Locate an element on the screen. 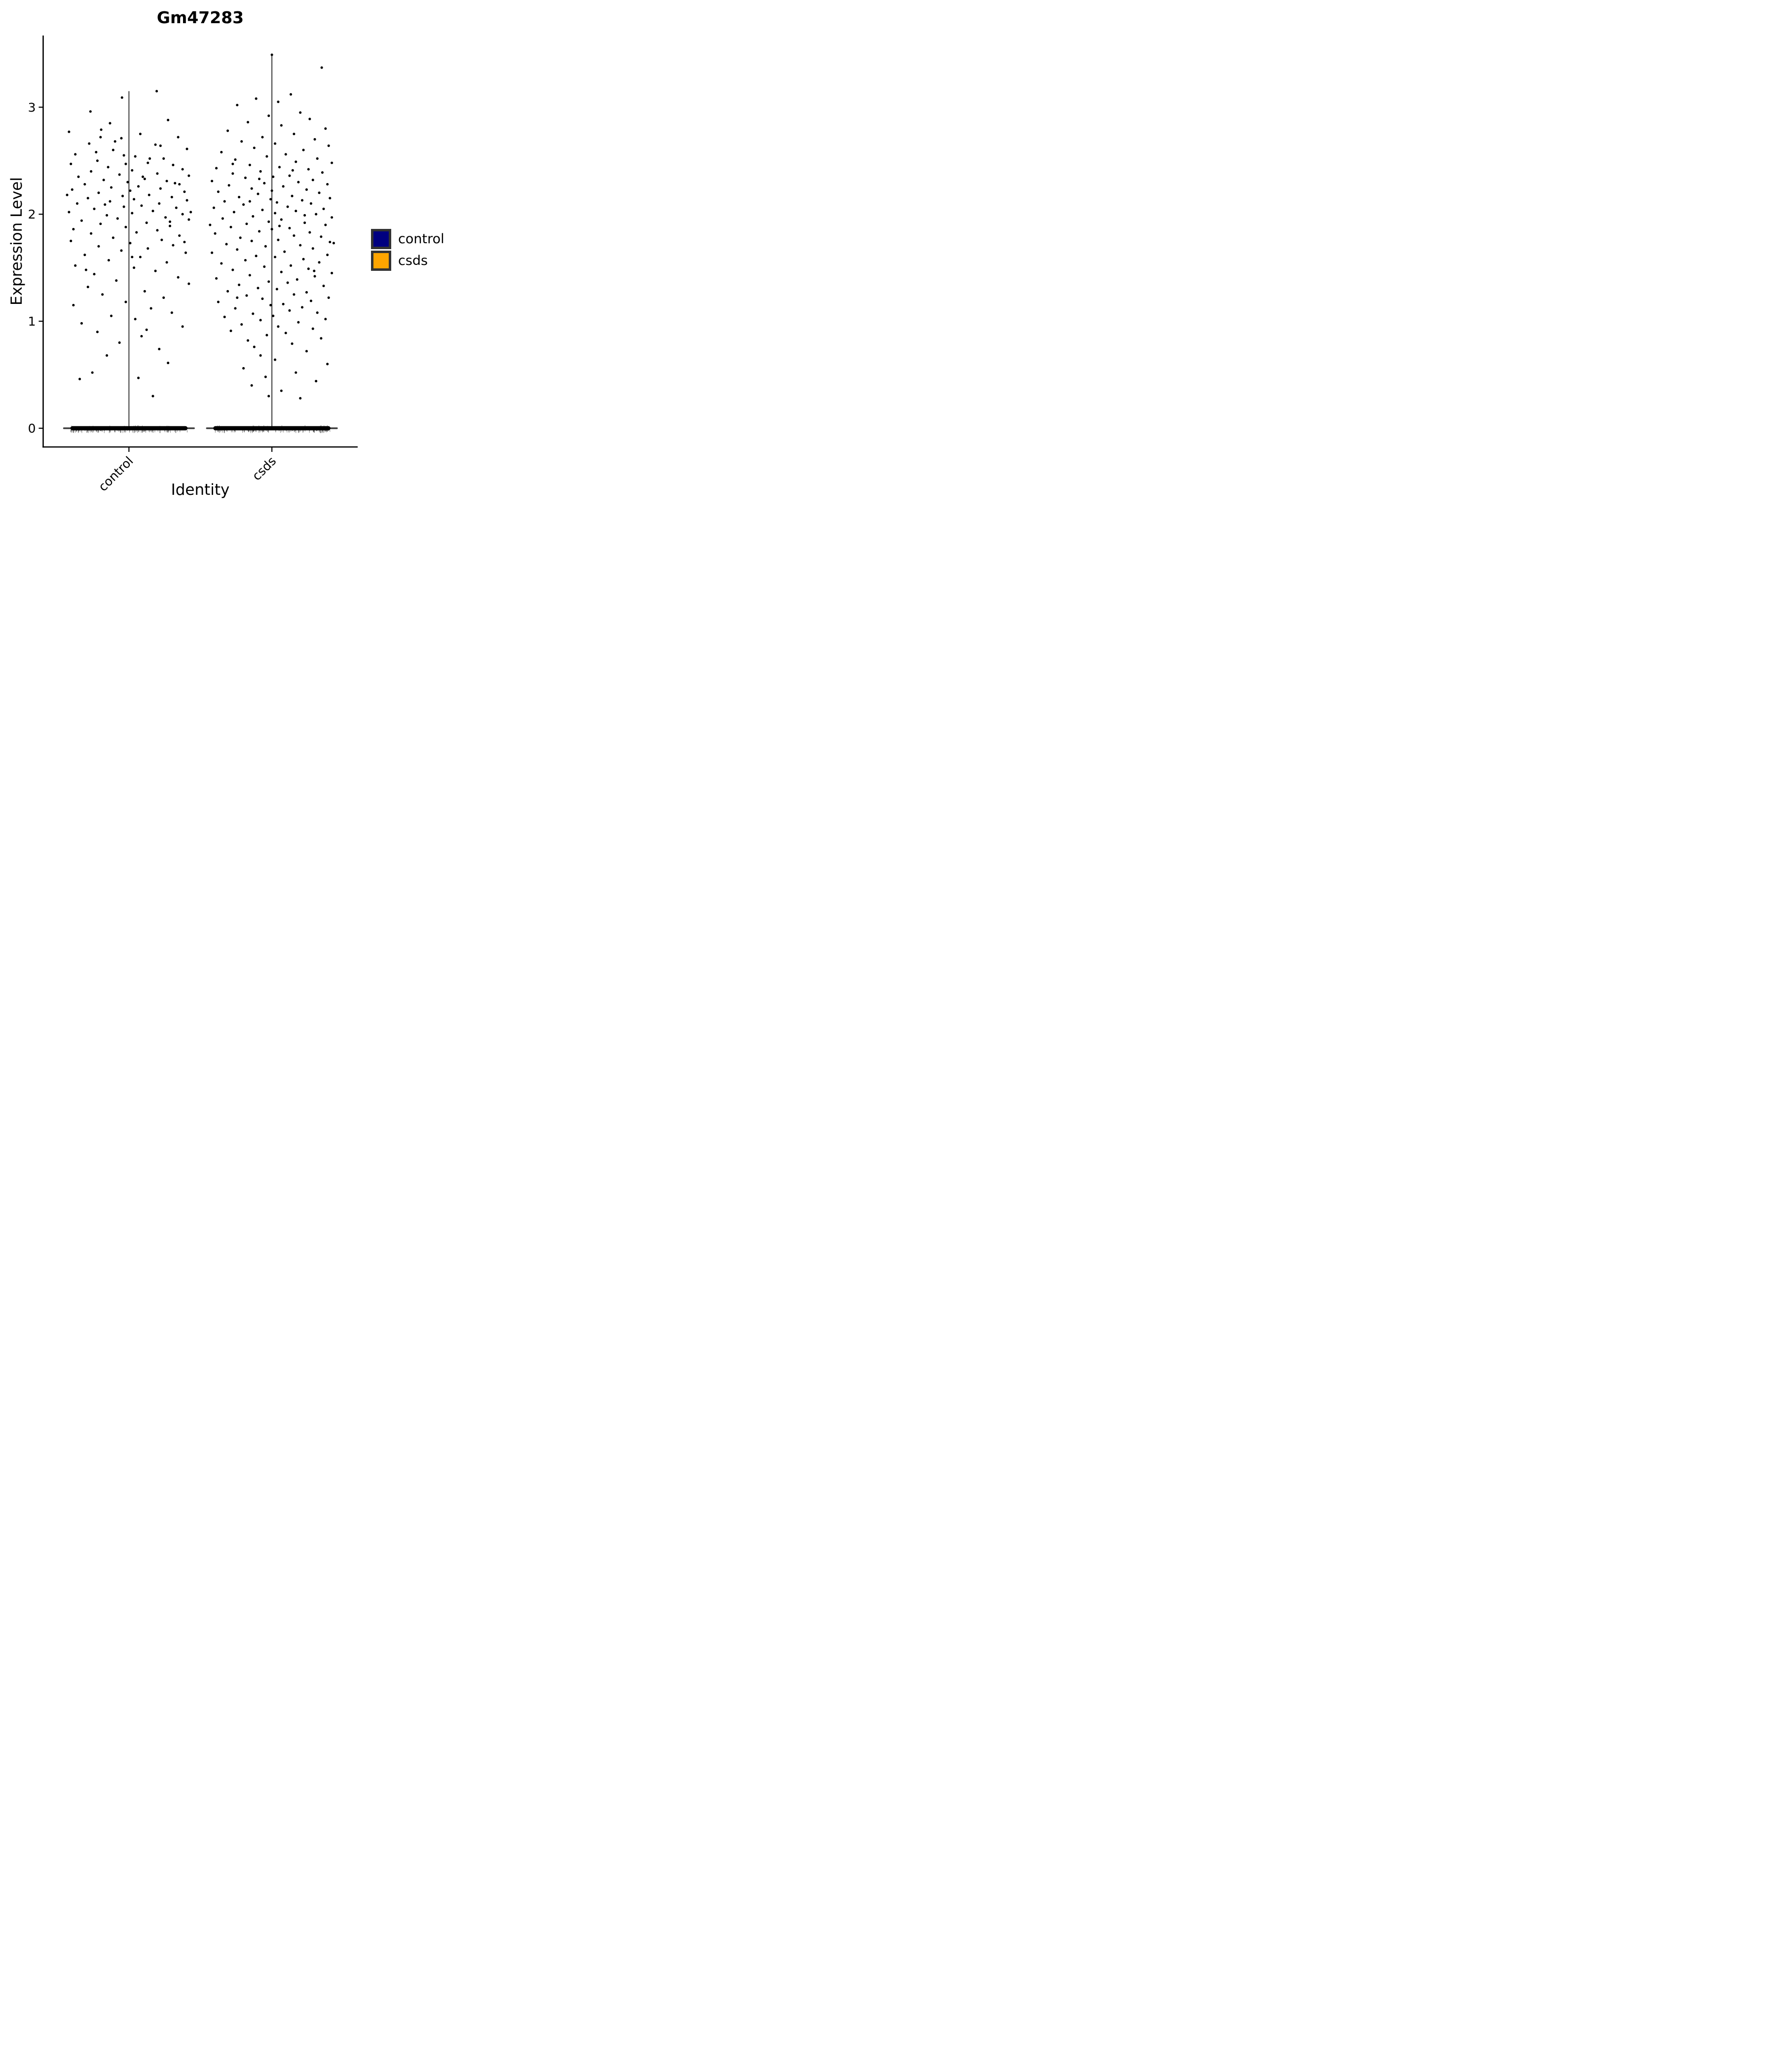 This screenshot has height=2072, width=1776. y-axis-title: Expression Level is located at coordinates (17, 241).